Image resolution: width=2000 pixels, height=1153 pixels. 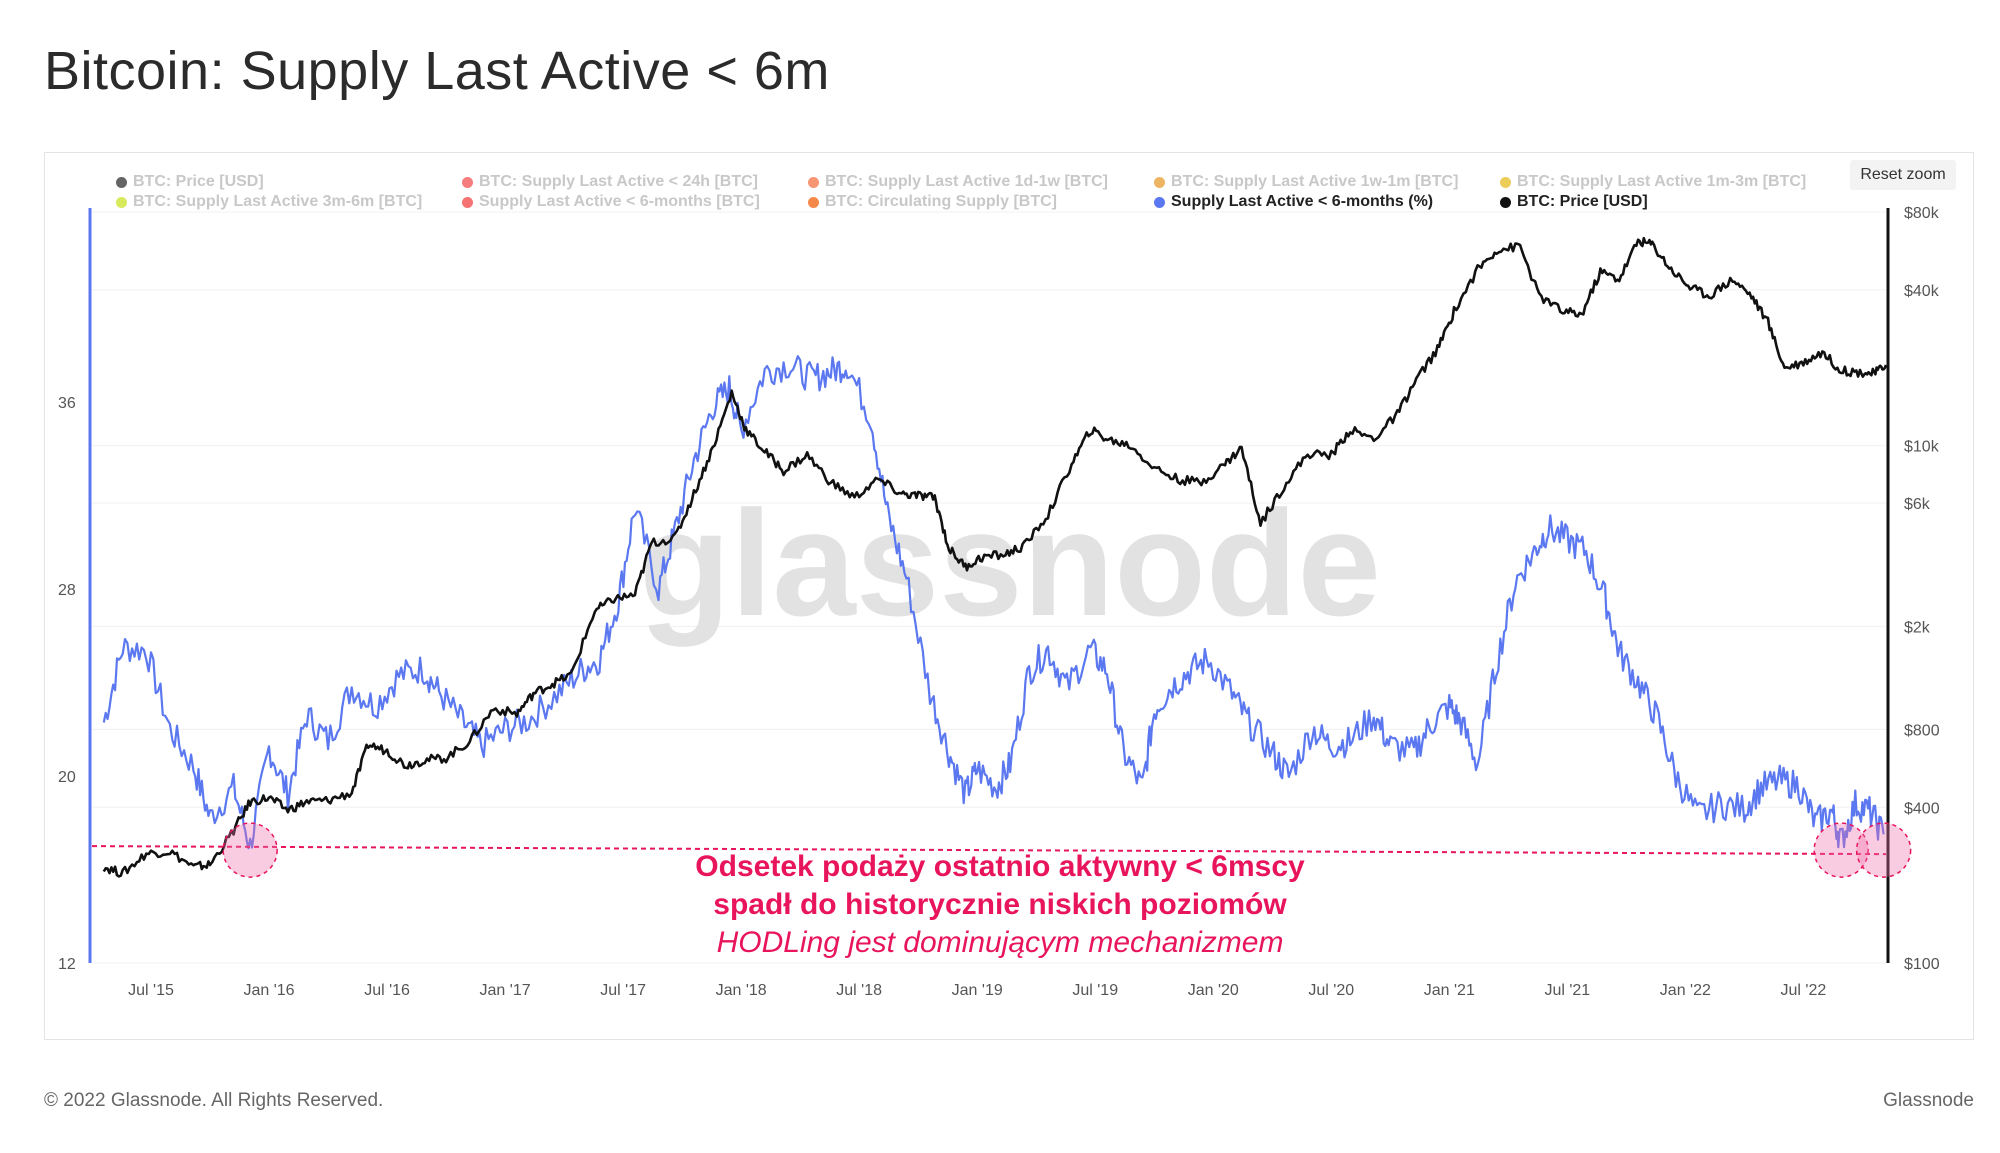 What do you see at coordinates (1922, 730) in the screenshot?
I see `y-right-tick-label: $800` at bounding box center [1922, 730].